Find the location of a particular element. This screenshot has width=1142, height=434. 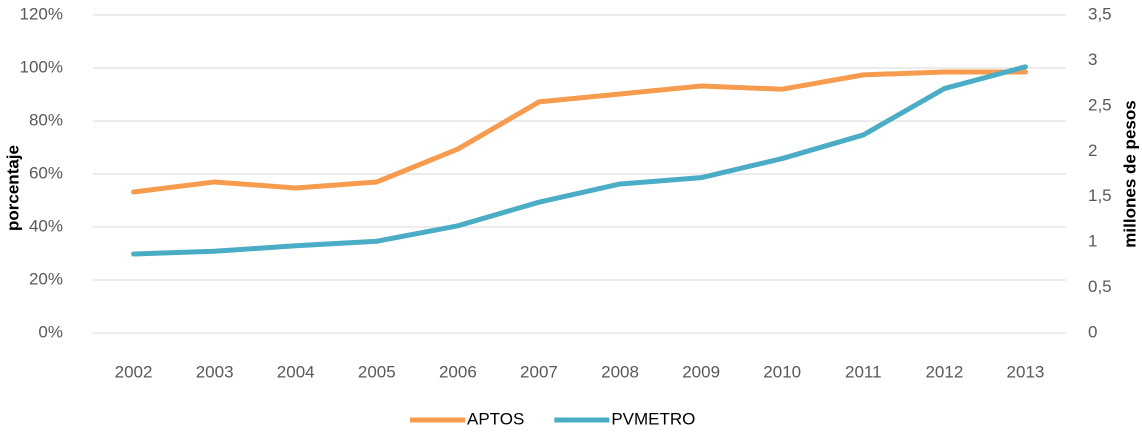

x-tick-label: 2005 is located at coordinates (377, 371).